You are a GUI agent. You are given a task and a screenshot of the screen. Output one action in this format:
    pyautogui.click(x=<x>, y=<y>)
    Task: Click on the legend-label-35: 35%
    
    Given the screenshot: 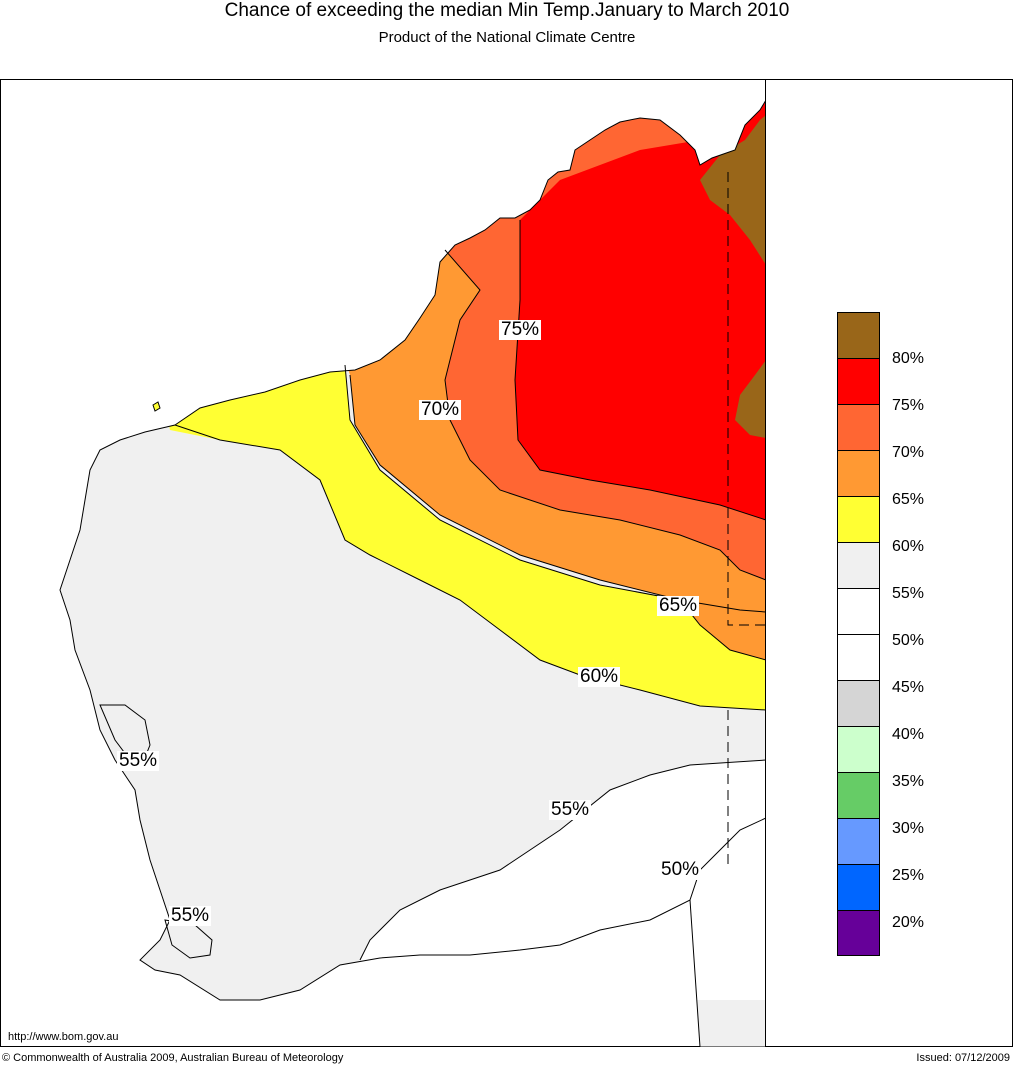 What is the action you would take?
    pyautogui.click(x=908, y=781)
    